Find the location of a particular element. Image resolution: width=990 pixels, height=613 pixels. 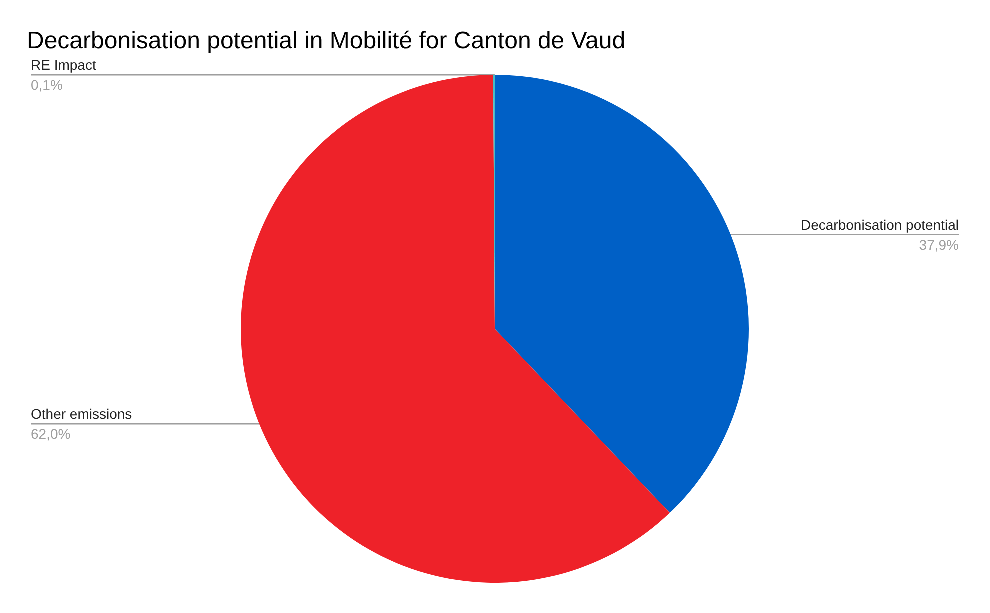

chart-title: Decarbonisation potential in Mobilité for Canton de Vaud is located at coordinates (326, 41).